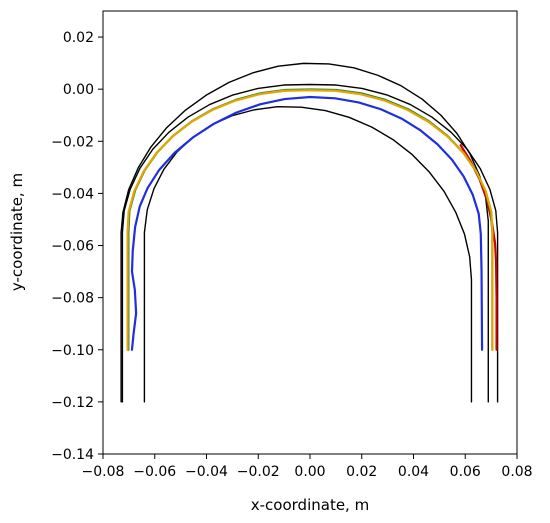 The height and width of the screenshot is (523, 550). Describe the element at coordinates (310, 505) in the screenshot. I see `x-axis-label: x-coordinate, m` at that location.